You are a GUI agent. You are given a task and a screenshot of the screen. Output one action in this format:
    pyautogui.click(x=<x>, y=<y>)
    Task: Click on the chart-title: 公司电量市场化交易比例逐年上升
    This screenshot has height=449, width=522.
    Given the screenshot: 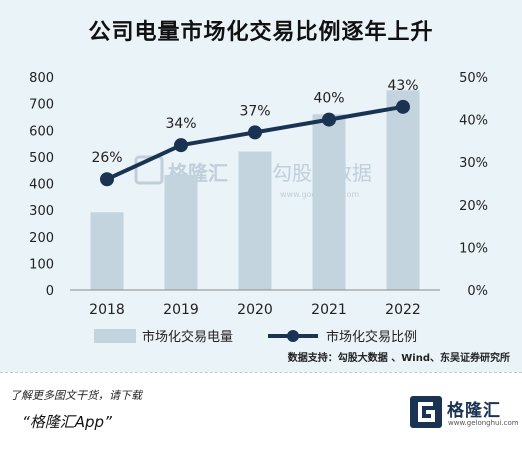 What is the action you would take?
    pyautogui.click(x=261, y=32)
    